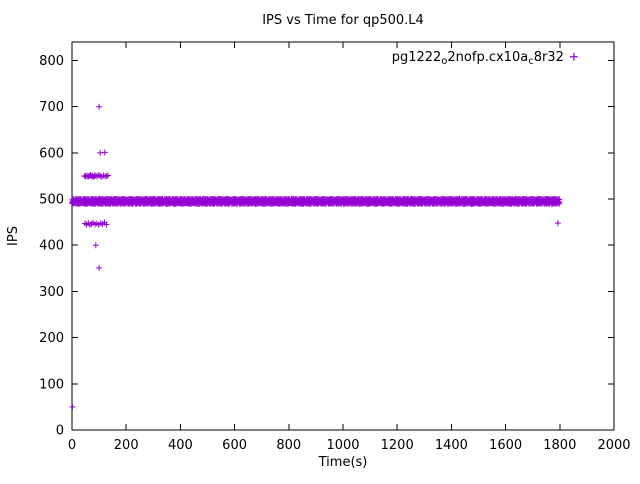  Describe the element at coordinates (505, 445) in the screenshot. I see `x-tick-label: 1600` at that location.